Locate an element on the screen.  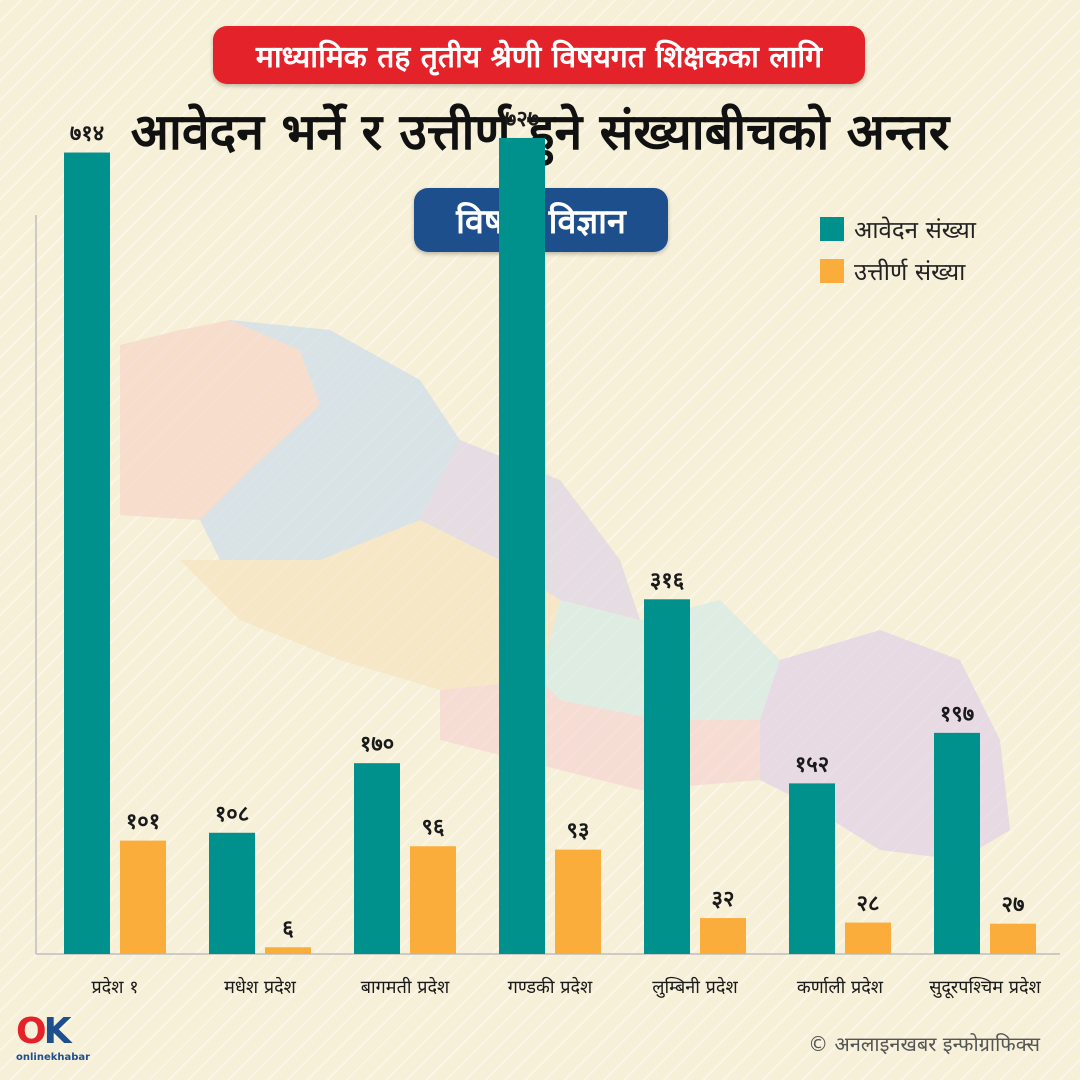
legend-swatch-applied is located at coordinates (832, 229).